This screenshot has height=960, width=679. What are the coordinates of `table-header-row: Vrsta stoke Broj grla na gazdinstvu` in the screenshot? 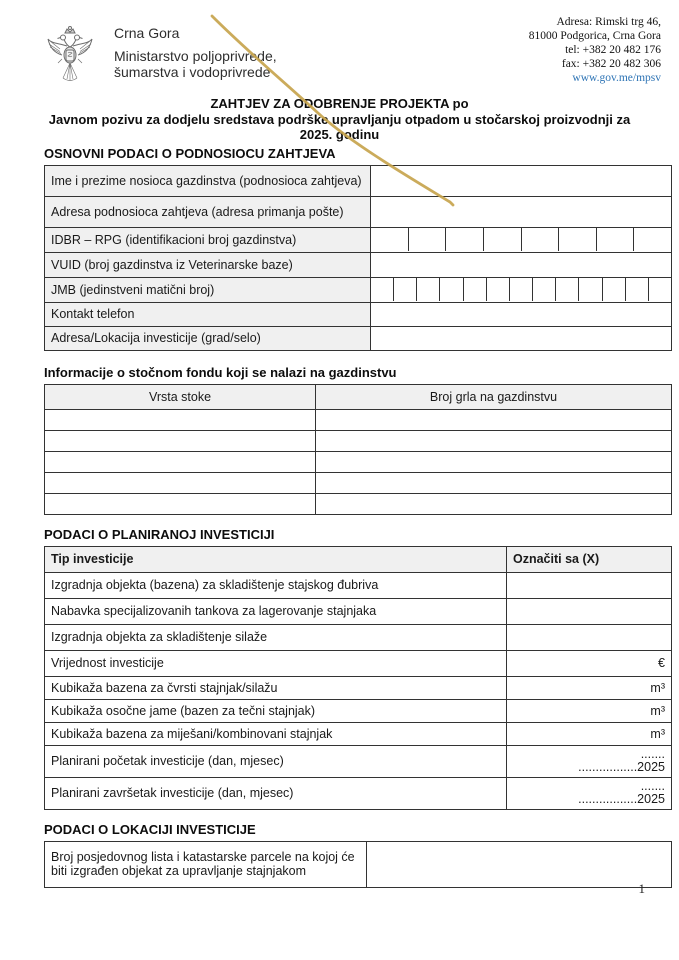 It's located at (358, 396).